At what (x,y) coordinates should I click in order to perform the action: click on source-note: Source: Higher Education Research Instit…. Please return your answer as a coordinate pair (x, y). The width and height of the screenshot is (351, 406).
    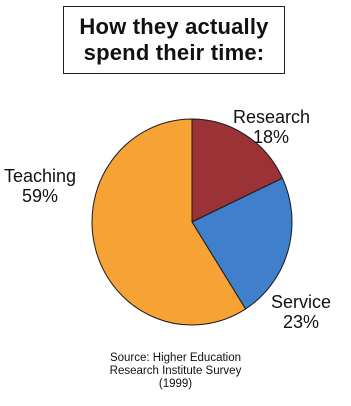
    Looking at the image, I should click on (175, 371).